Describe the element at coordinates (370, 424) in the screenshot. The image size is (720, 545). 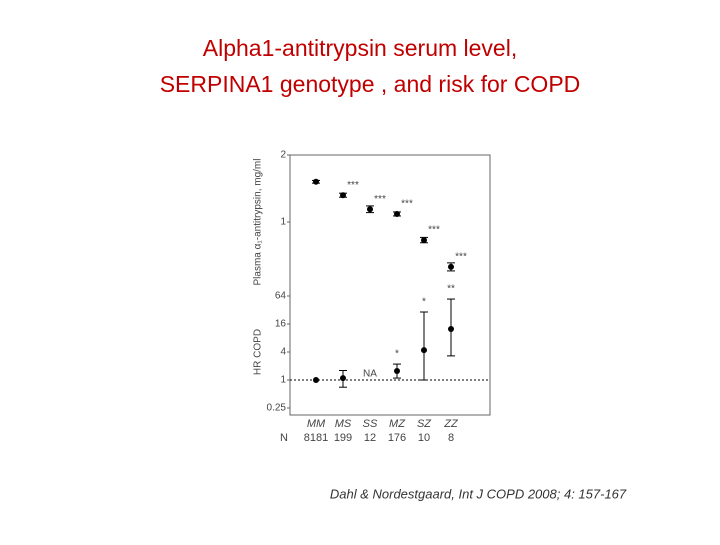
I see `x-tick-label: SS` at that location.